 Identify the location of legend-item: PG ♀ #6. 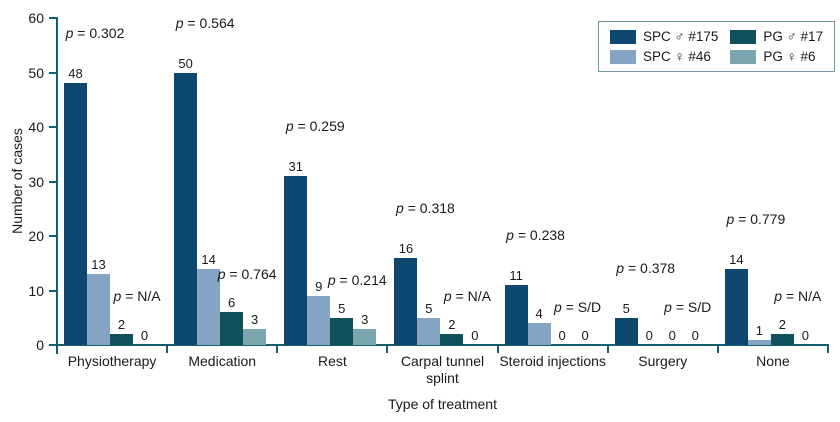
(776, 56).